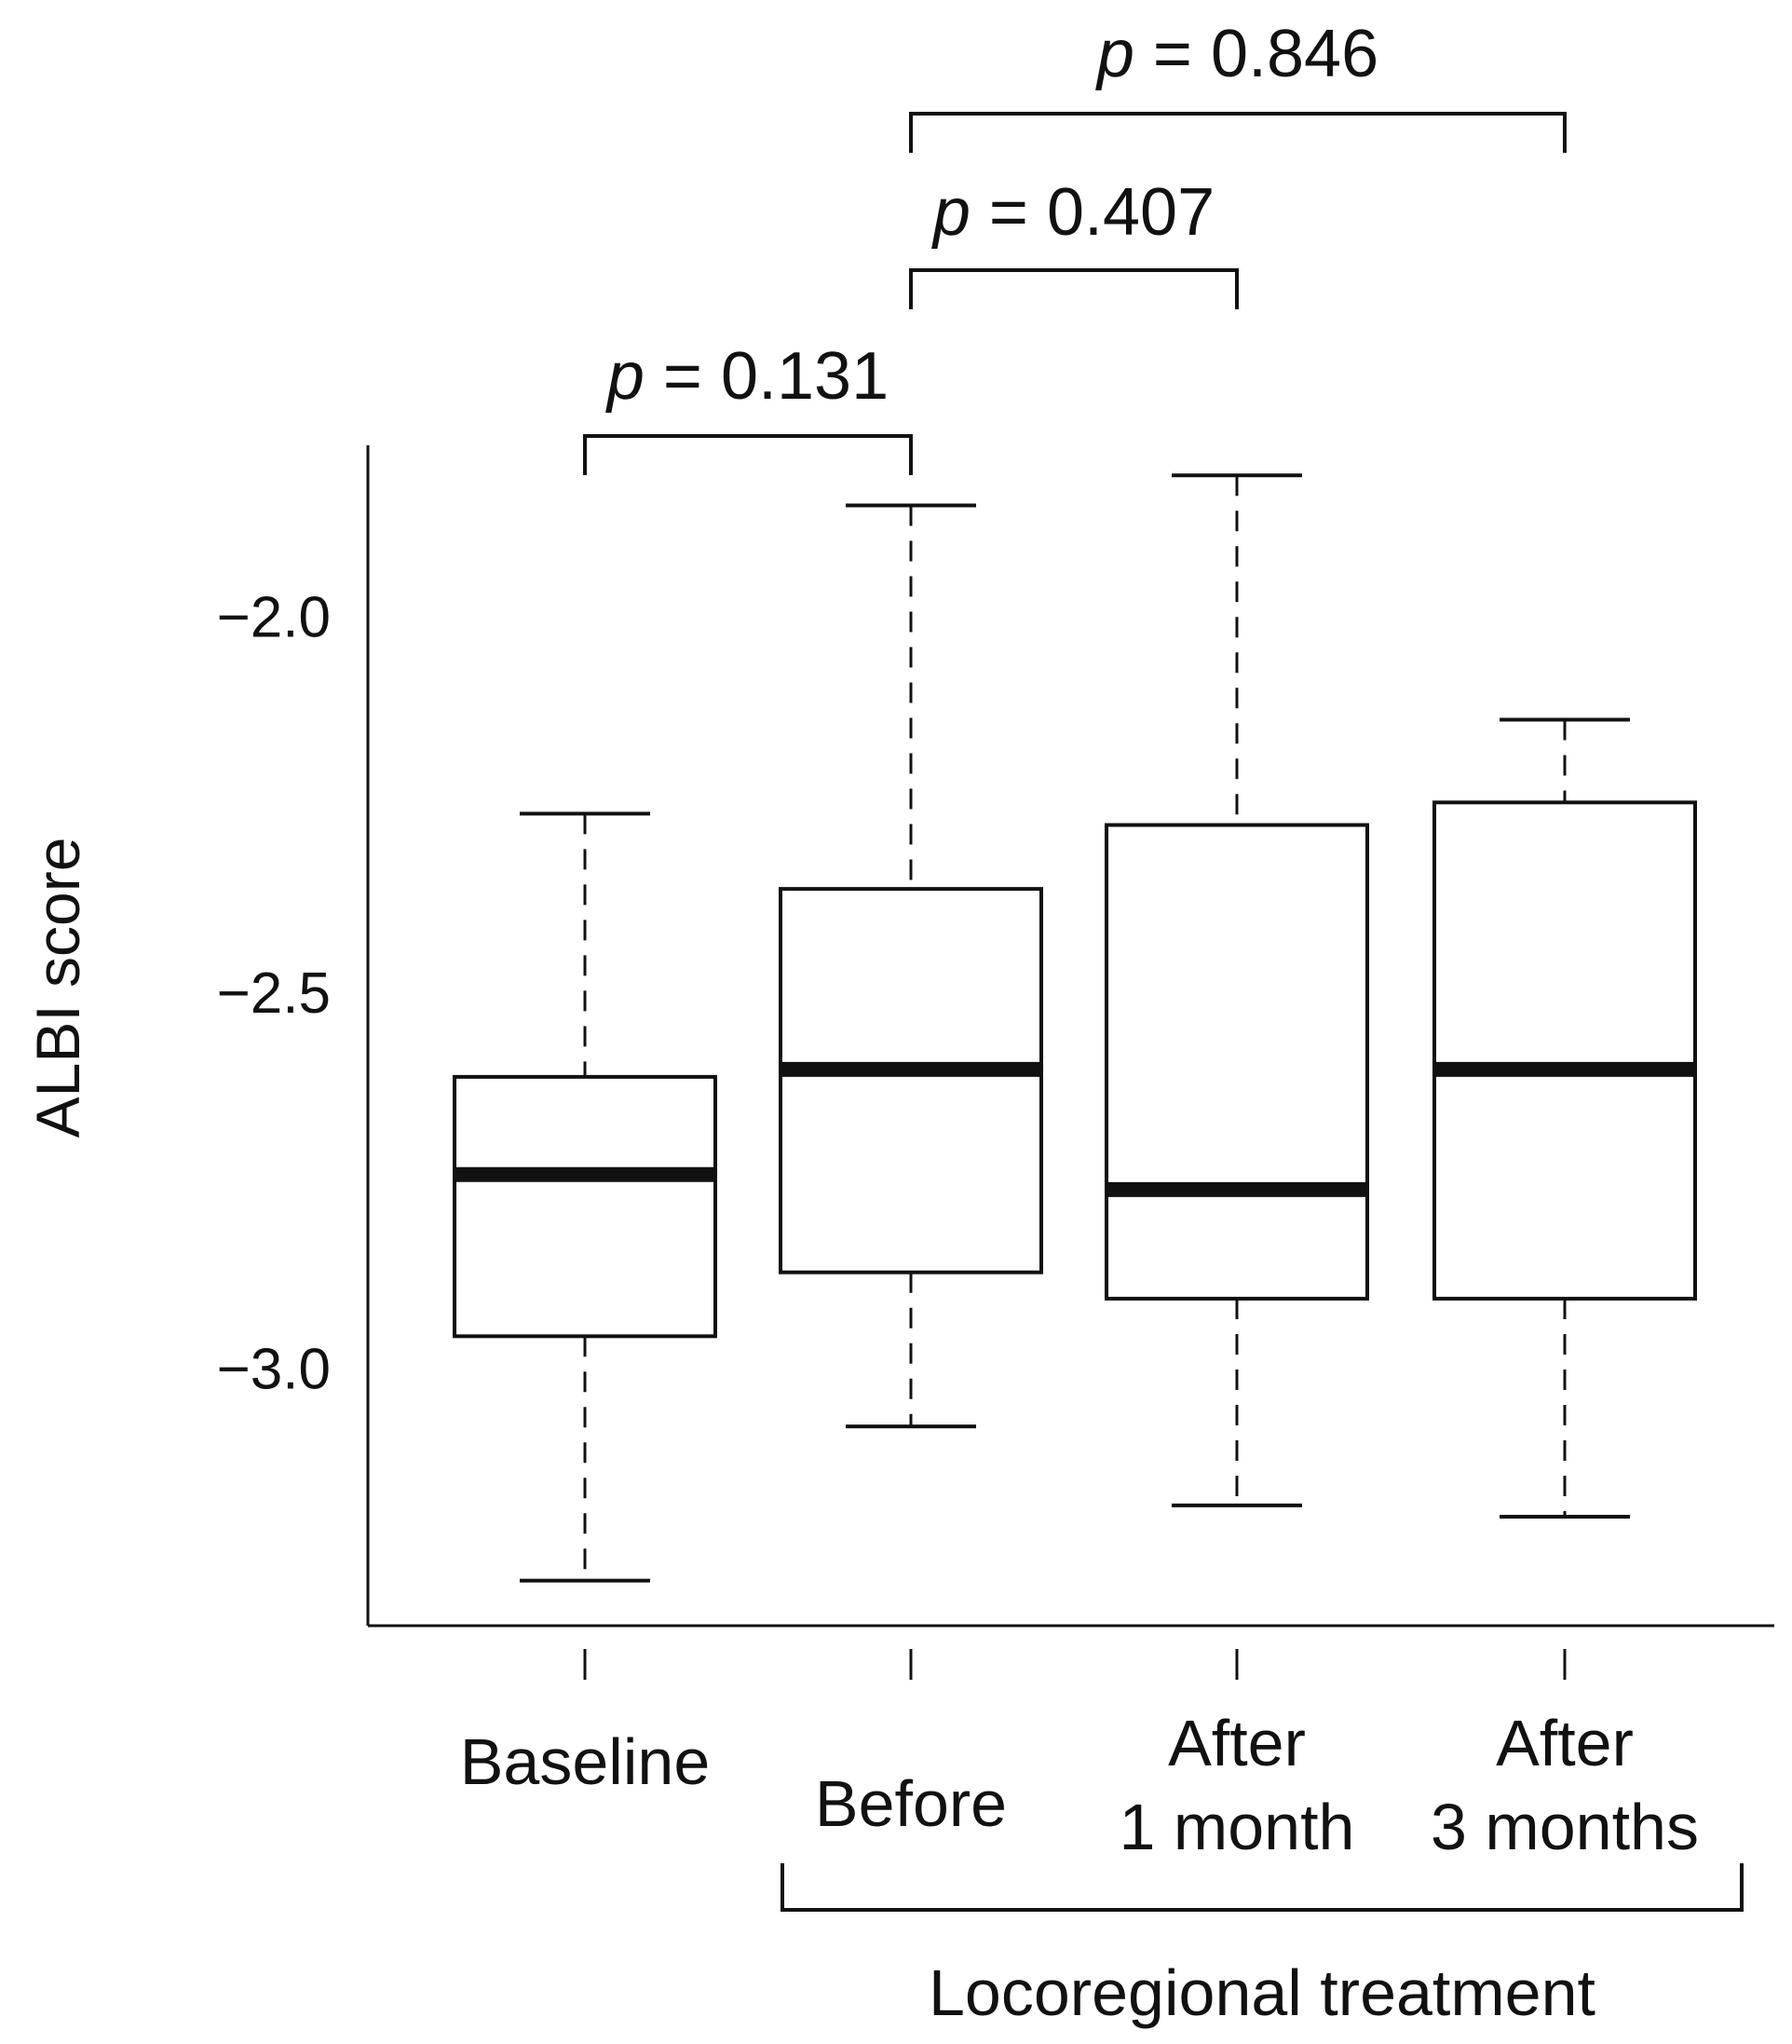 This screenshot has width=1792, height=2044. What do you see at coordinates (1256, 54) in the screenshot?
I see `p-value: = 0.846` at bounding box center [1256, 54].